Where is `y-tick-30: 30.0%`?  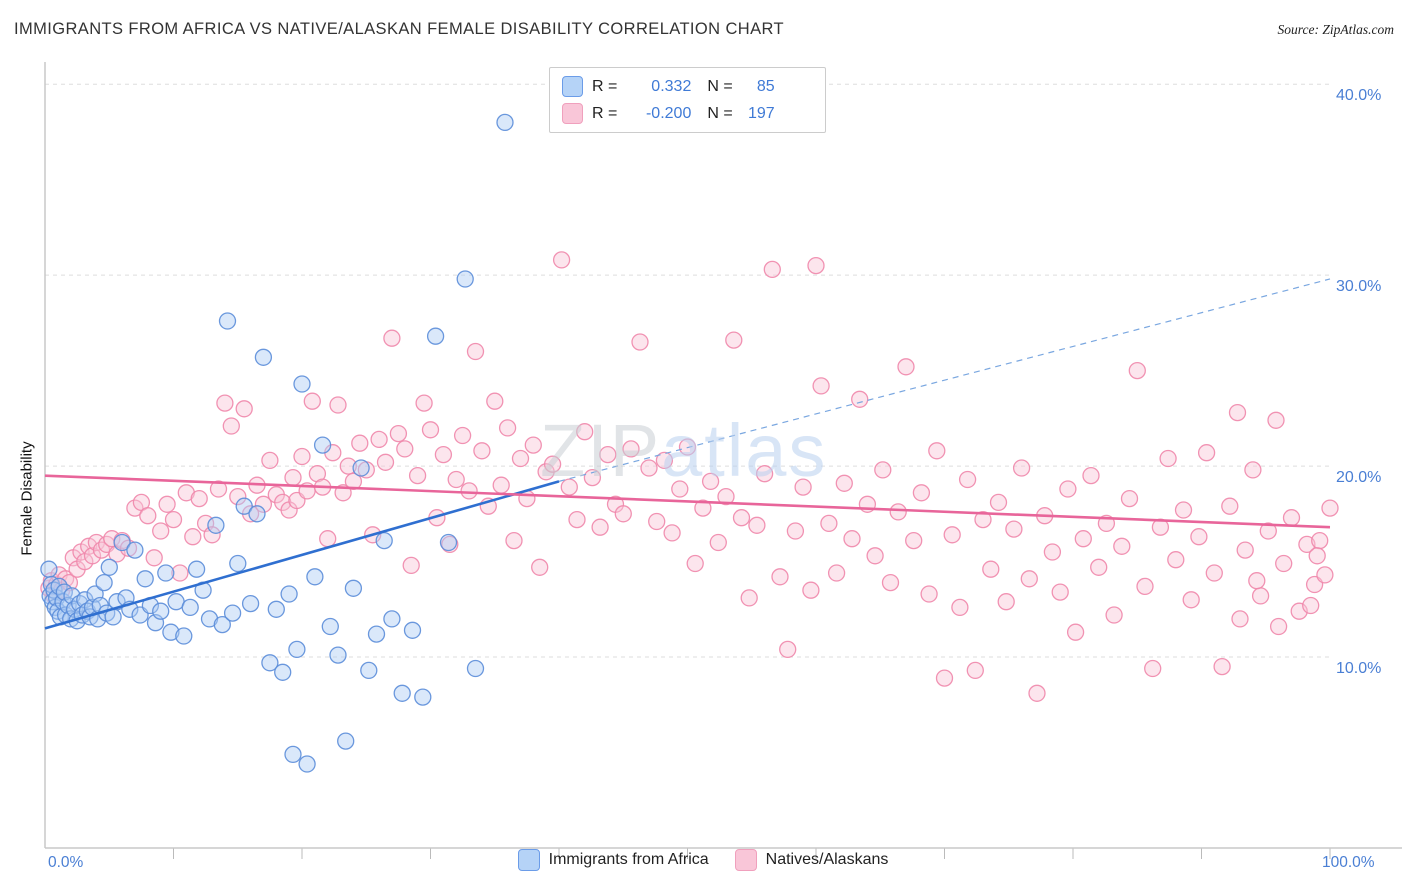 y-tick-30: 30.0% is located at coordinates (1359, 286).